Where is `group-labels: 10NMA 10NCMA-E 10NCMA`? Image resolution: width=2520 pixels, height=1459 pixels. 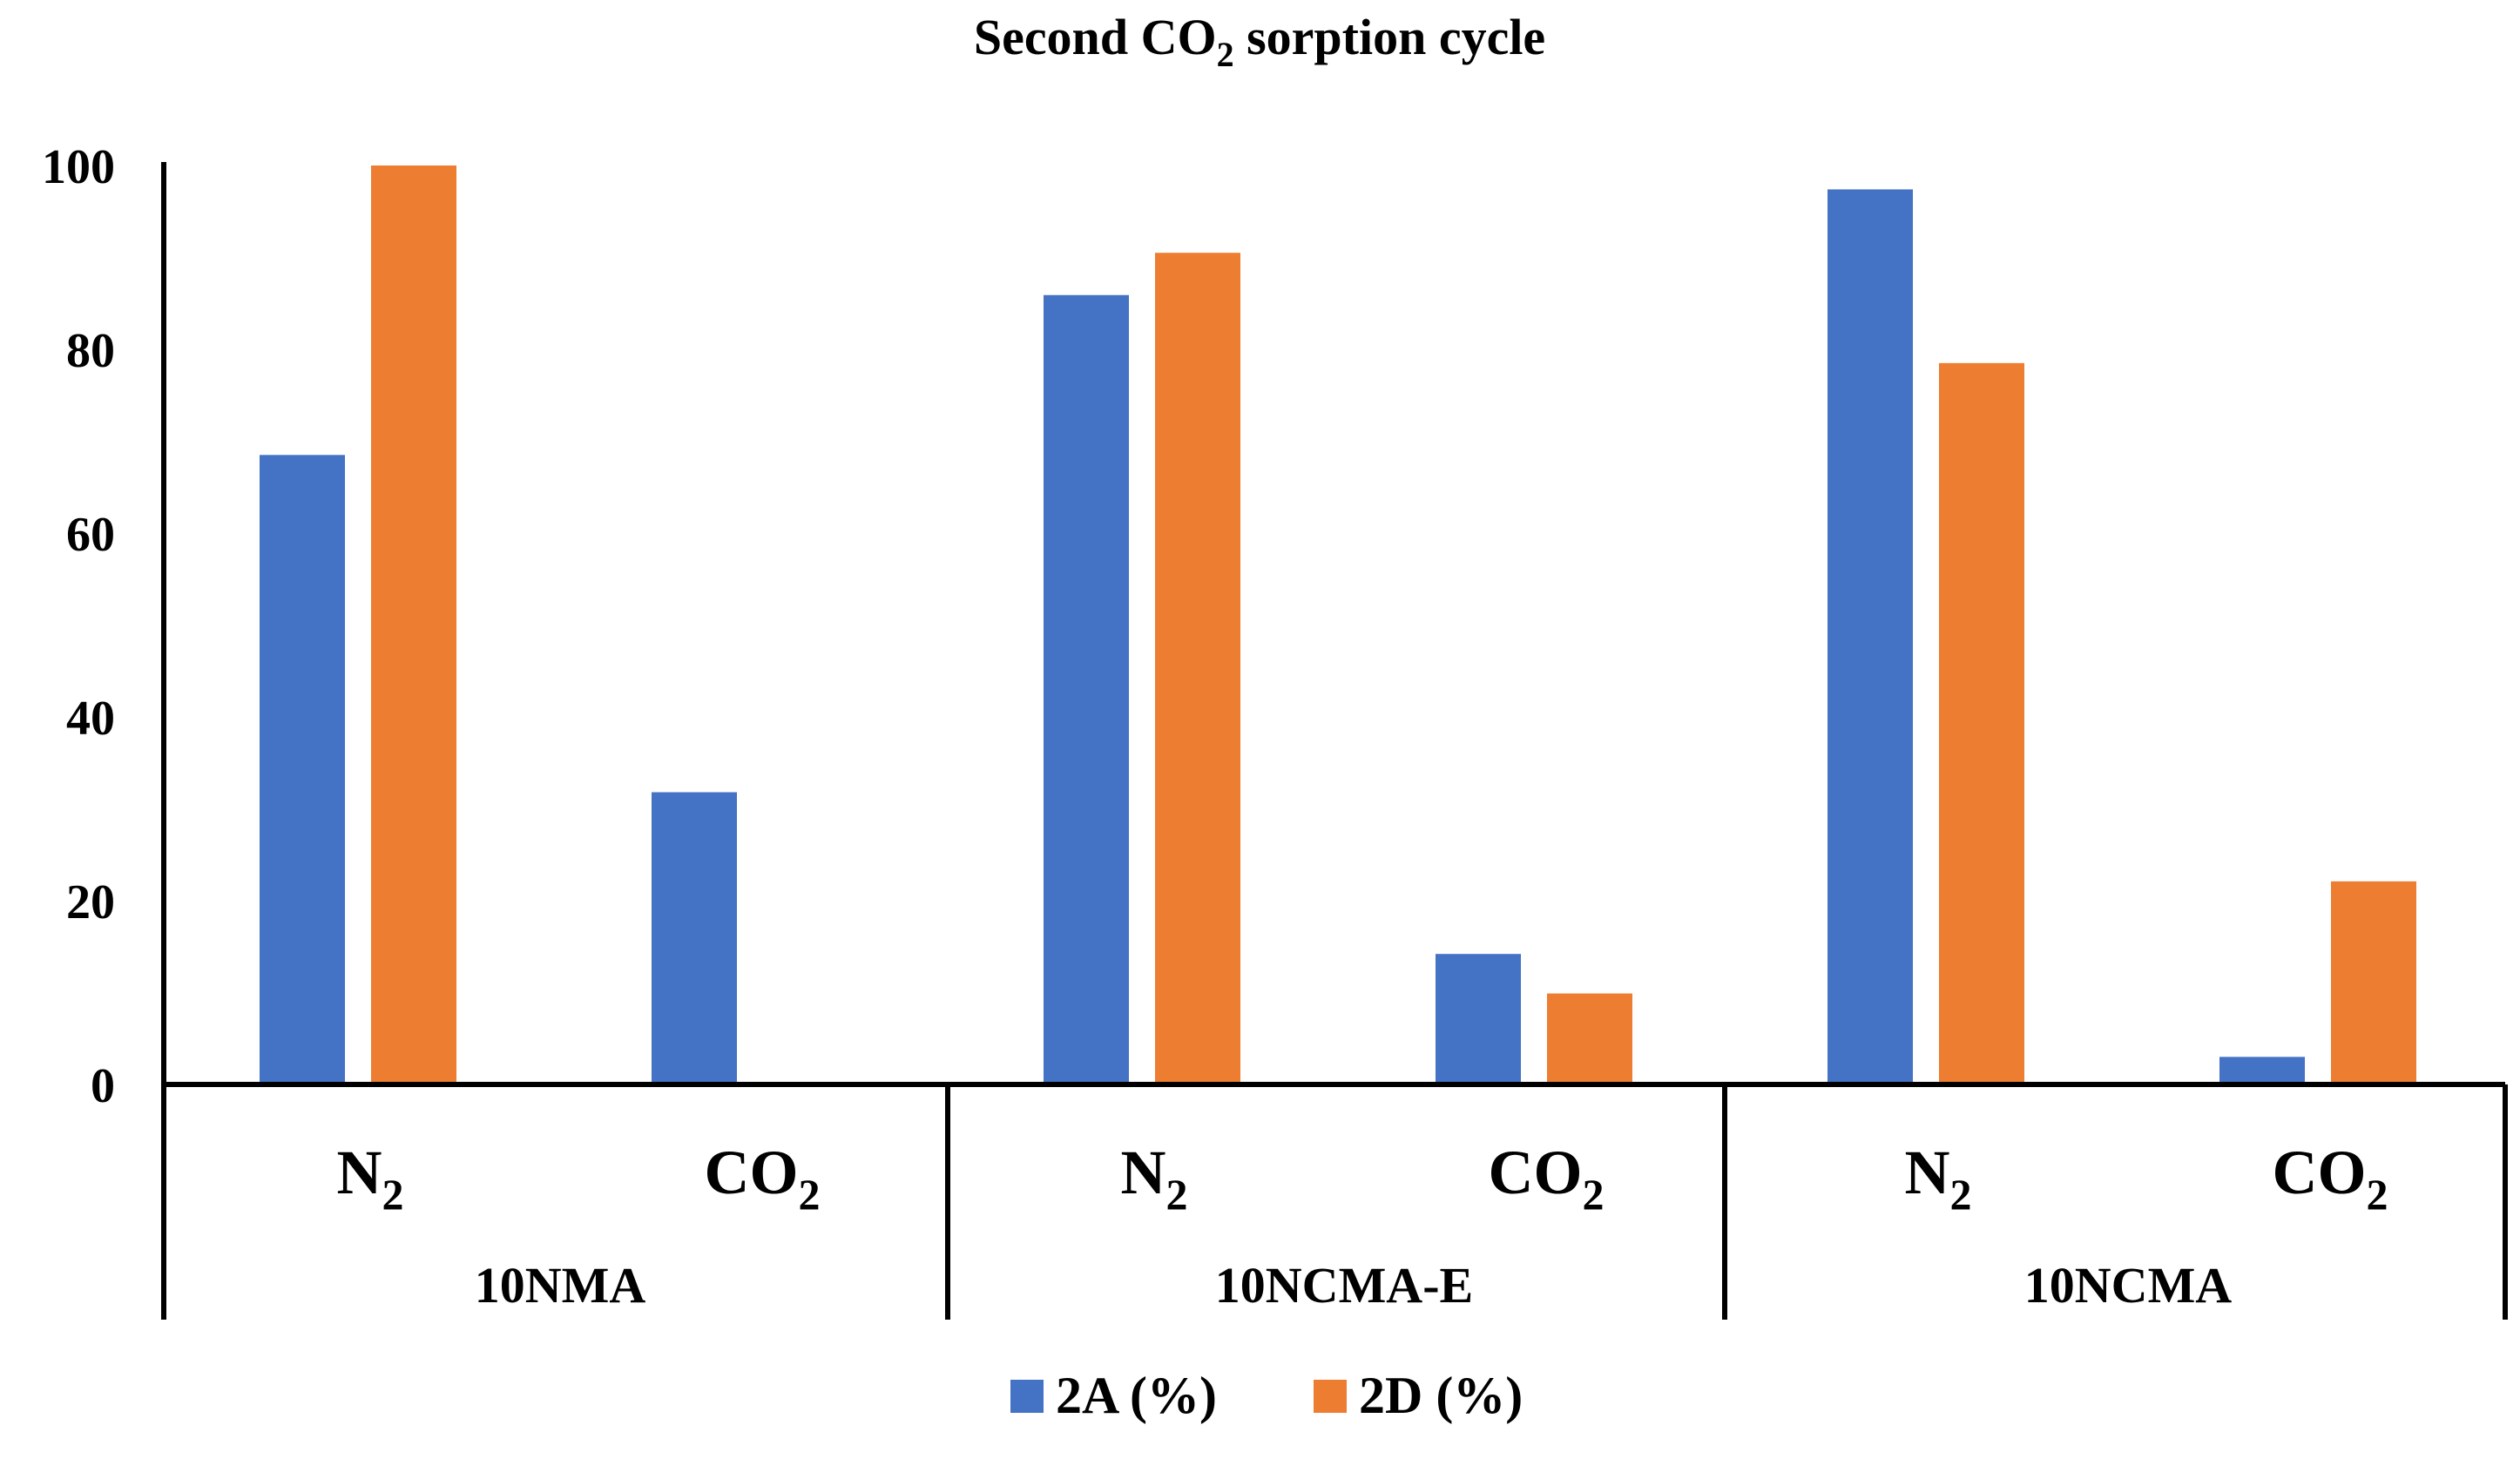 group-labels: 10NMA 10NCMA-E 10NCMA is located at coordinates (1354, 1285).